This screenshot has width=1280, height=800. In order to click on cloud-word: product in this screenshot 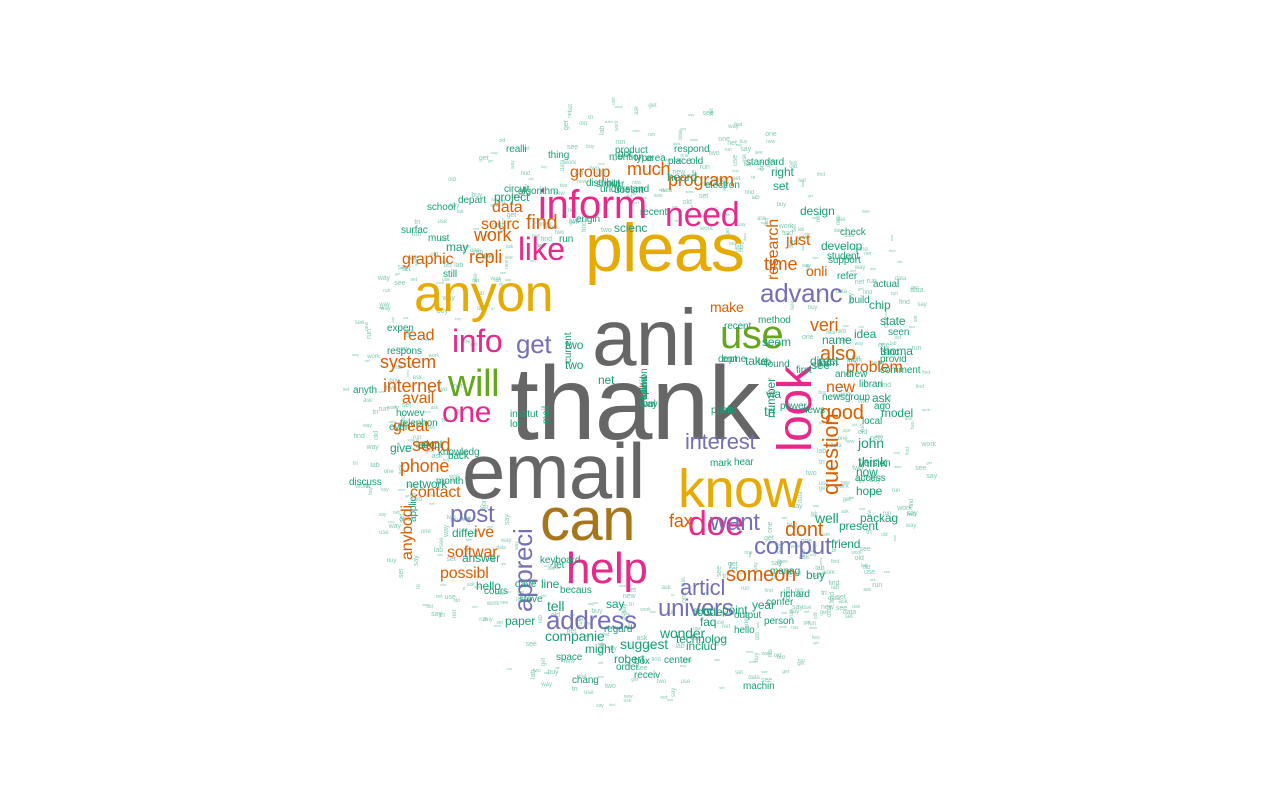, I will do `click(631, 150)`.